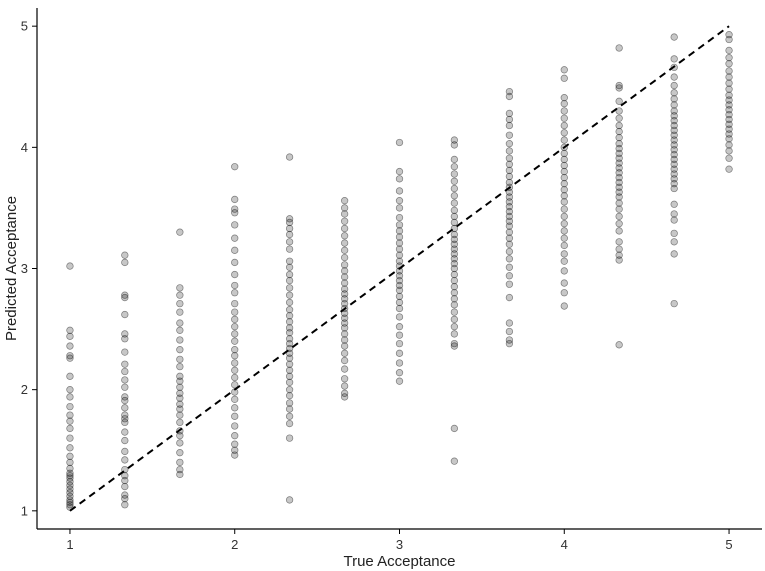  I want to click on x-tick-label: 5, so click(728, 544).